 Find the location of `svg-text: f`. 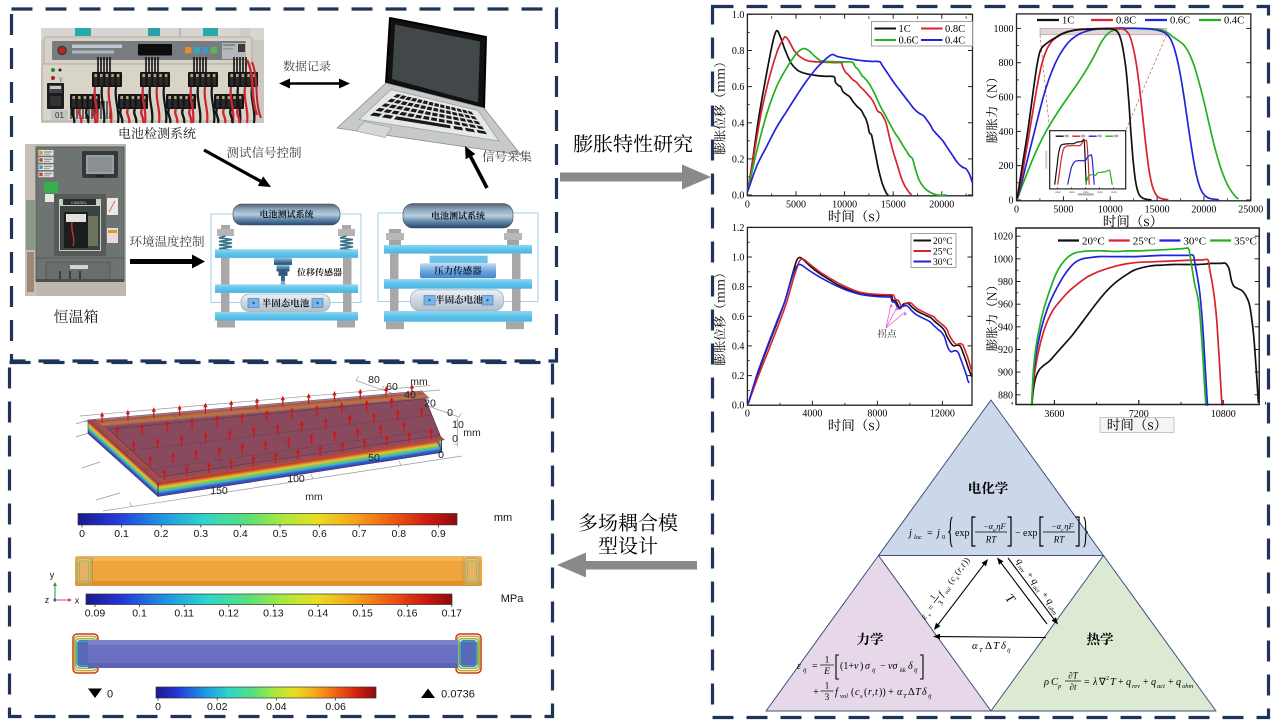

svg-text: f is located at coordinates (837, 692).